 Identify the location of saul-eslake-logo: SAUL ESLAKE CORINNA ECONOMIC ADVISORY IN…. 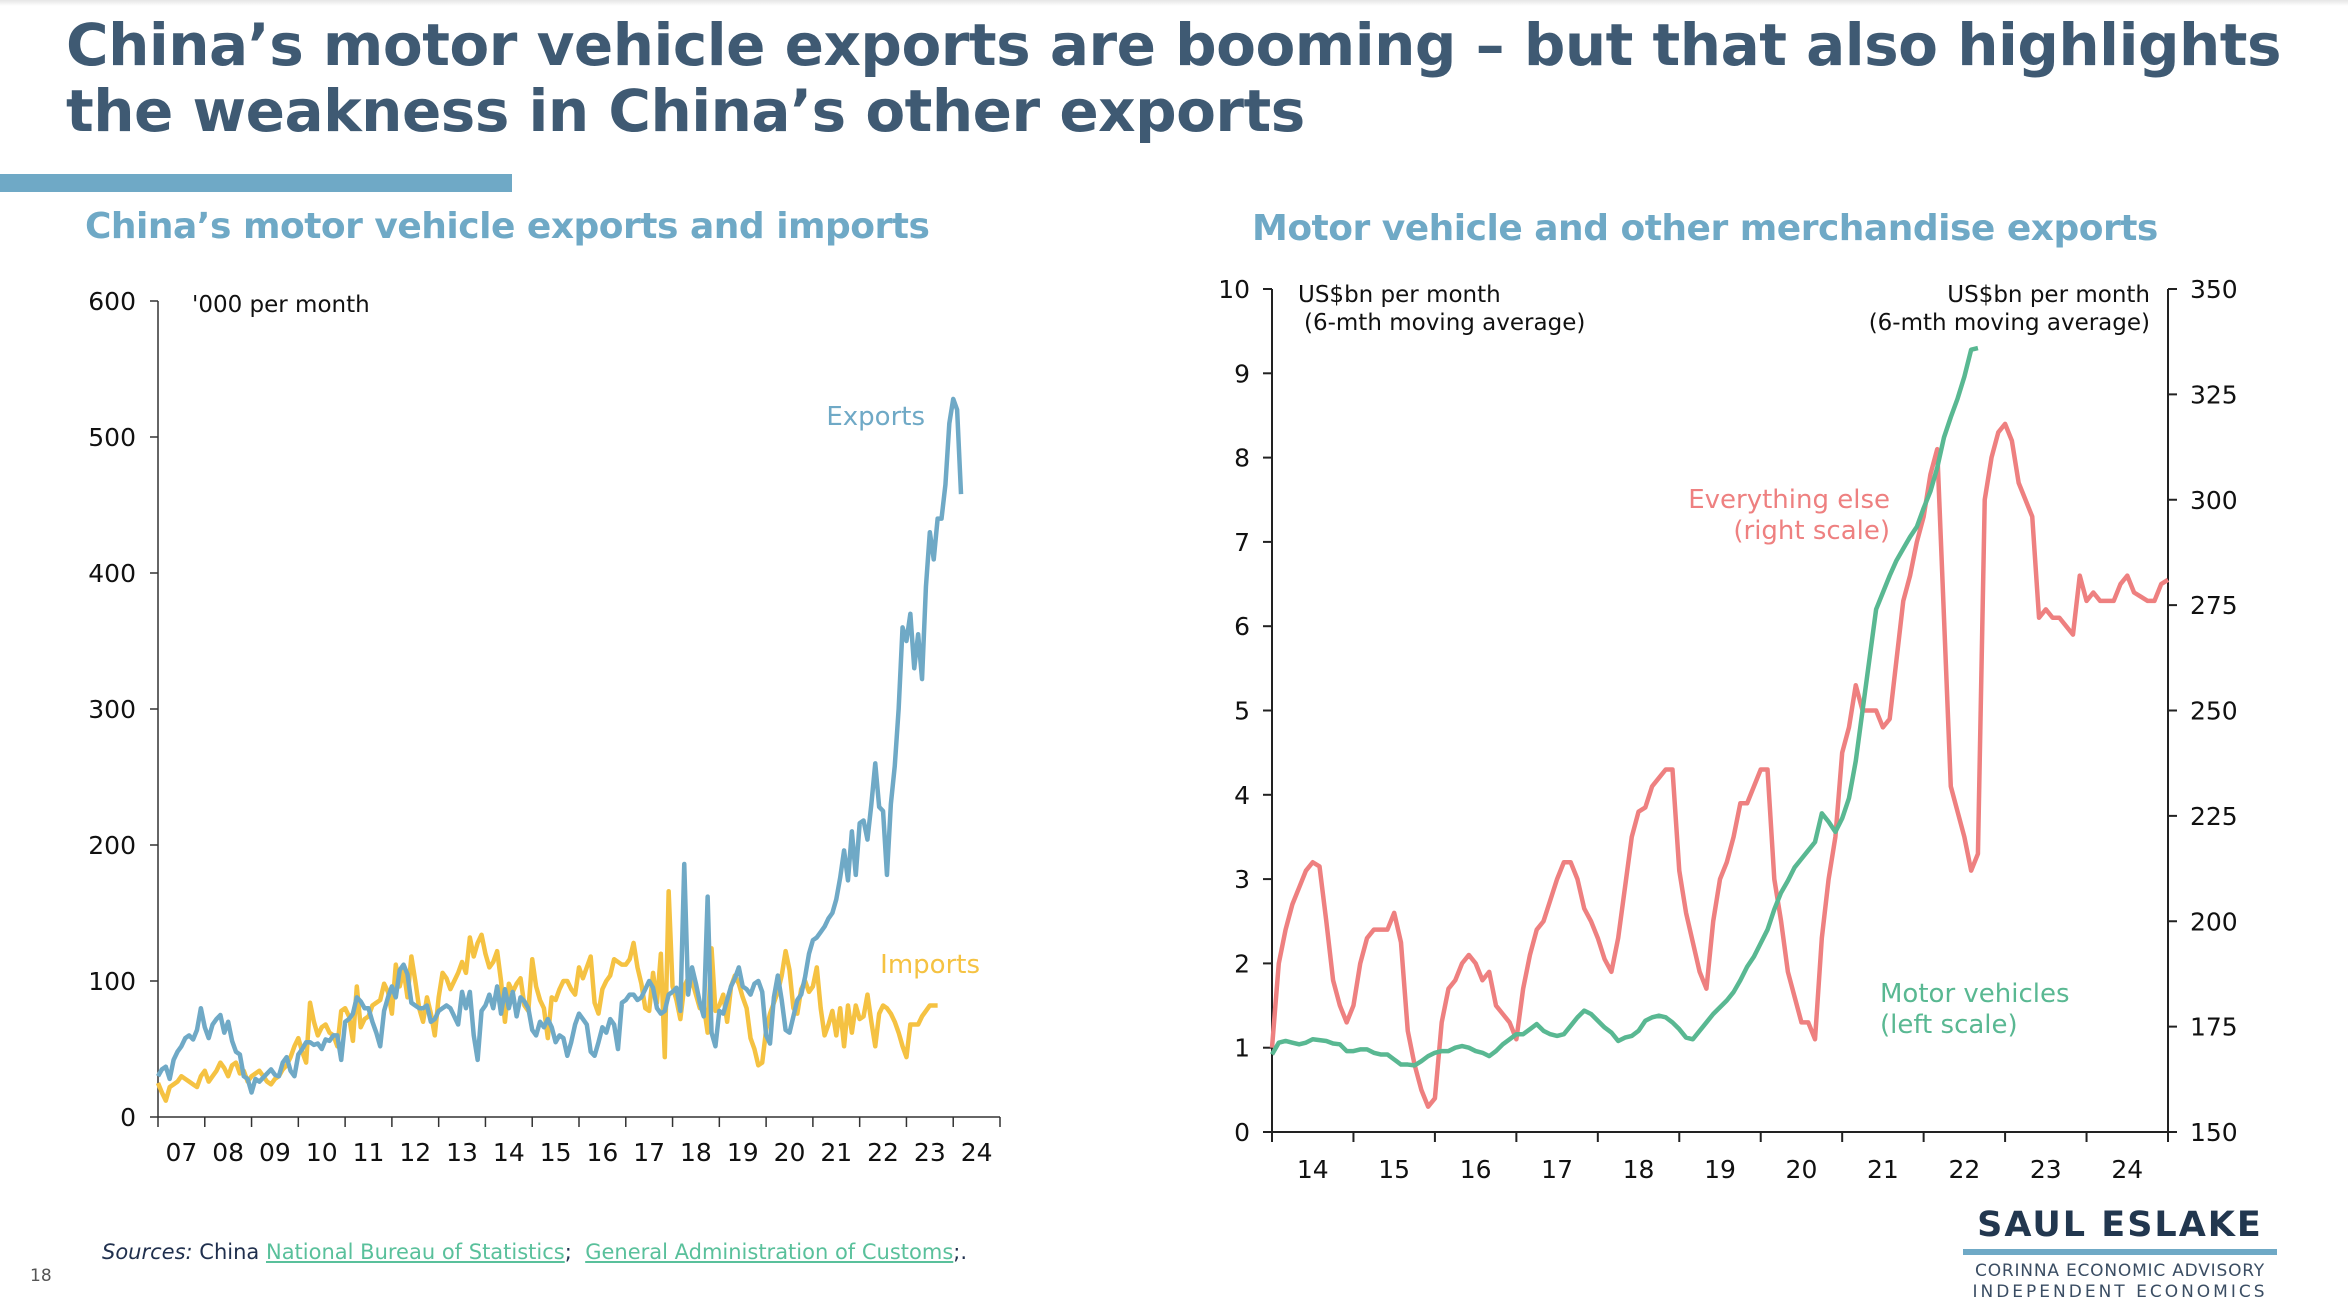
(2120, 1254).